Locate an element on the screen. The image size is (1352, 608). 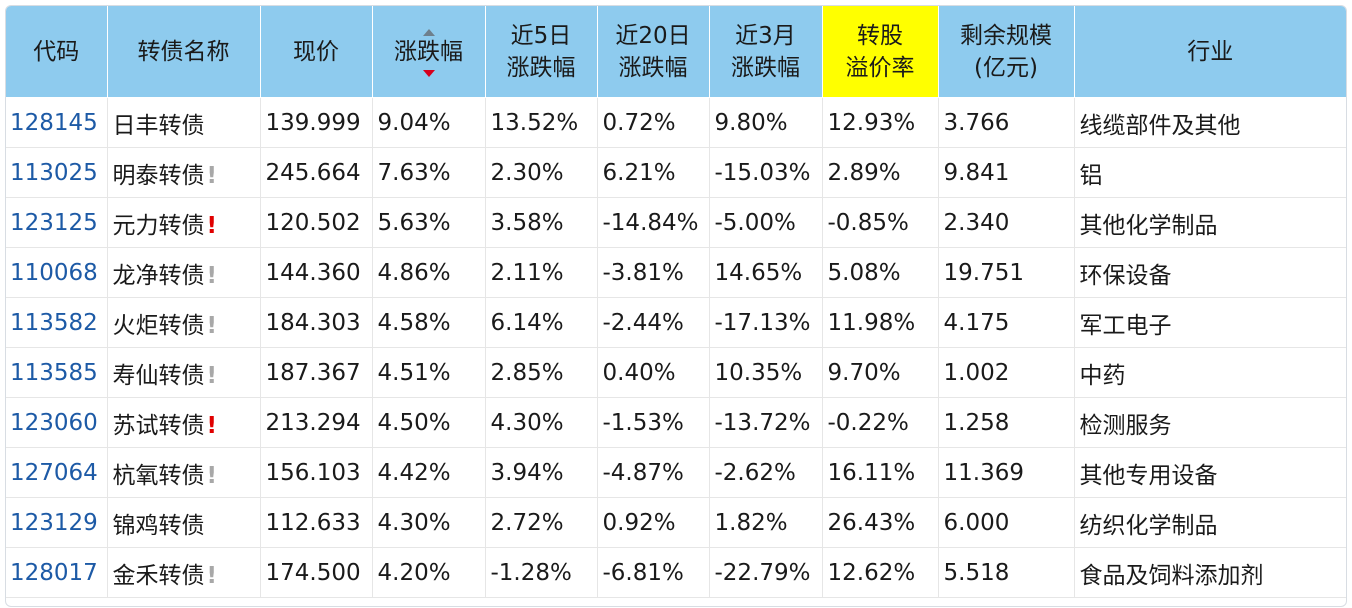
bond-name: 明泰转债! is located at coordinates (184, 172).